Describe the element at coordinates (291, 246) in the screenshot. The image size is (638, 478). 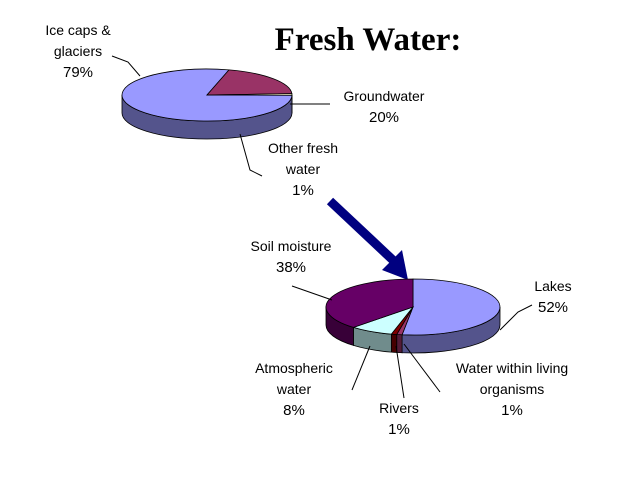
I see `category-label: Soil moisture` at that location.